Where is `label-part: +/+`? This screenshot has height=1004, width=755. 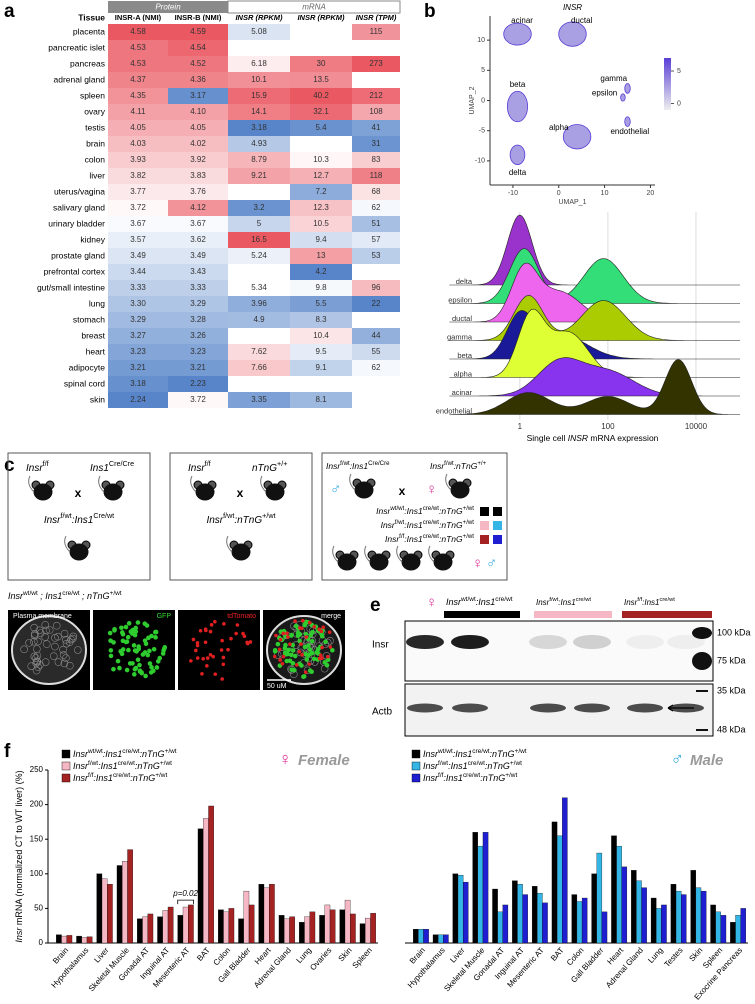
label-part: +/+ is located at coordinates (282, 463).